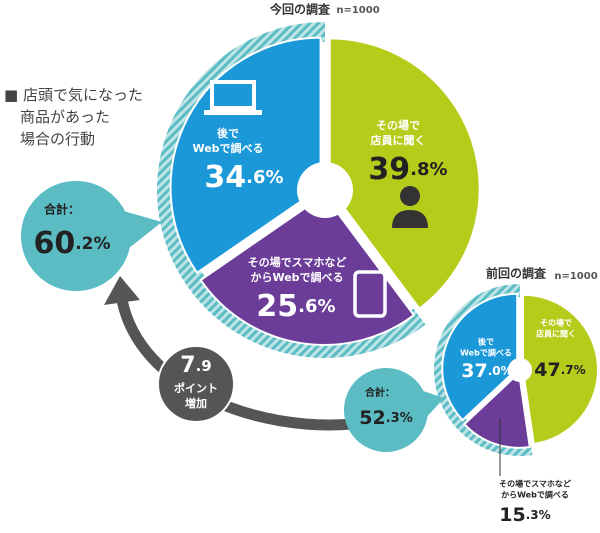  Describe the element at coordinates (410, 219) in the screenshot. I see `person-body` at that location.